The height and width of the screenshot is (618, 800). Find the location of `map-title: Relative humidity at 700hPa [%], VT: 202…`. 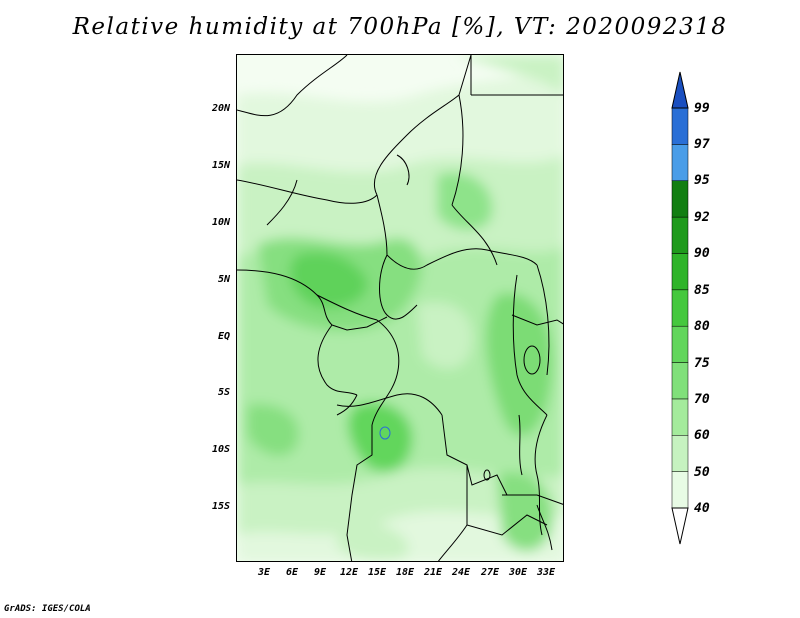

map-title: Relative humidity at 700hPa [%], VT: 202… is located at coordinates (400, 27).